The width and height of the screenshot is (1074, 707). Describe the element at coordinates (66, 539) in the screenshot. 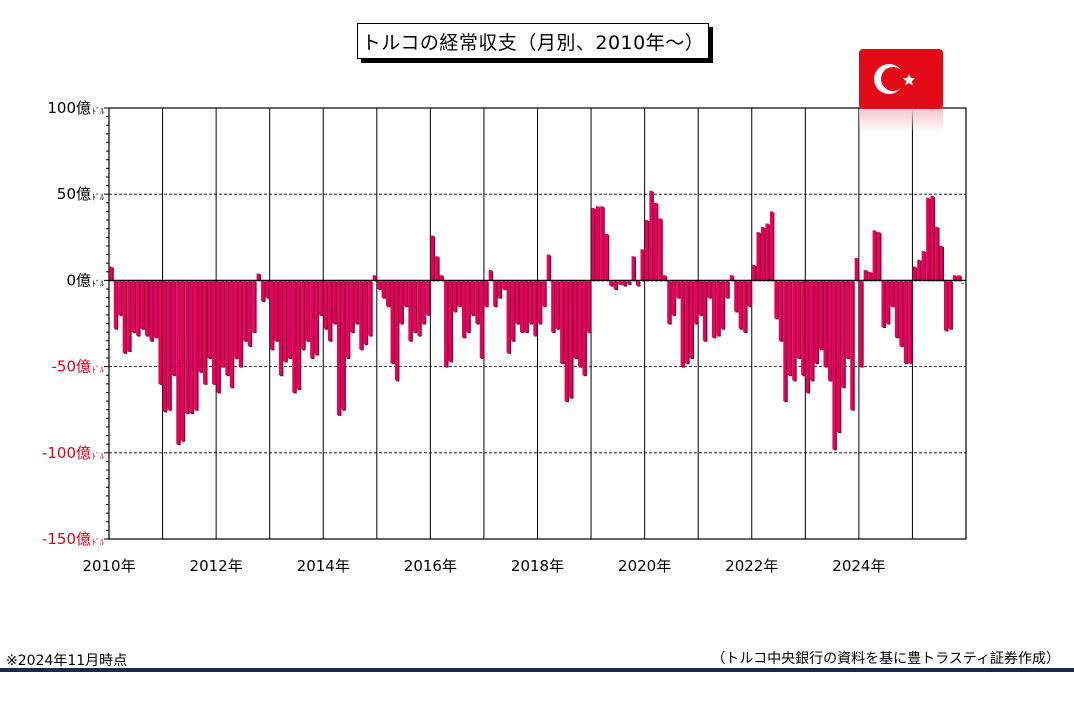

I see `y-tick-label: -150億` at that location.